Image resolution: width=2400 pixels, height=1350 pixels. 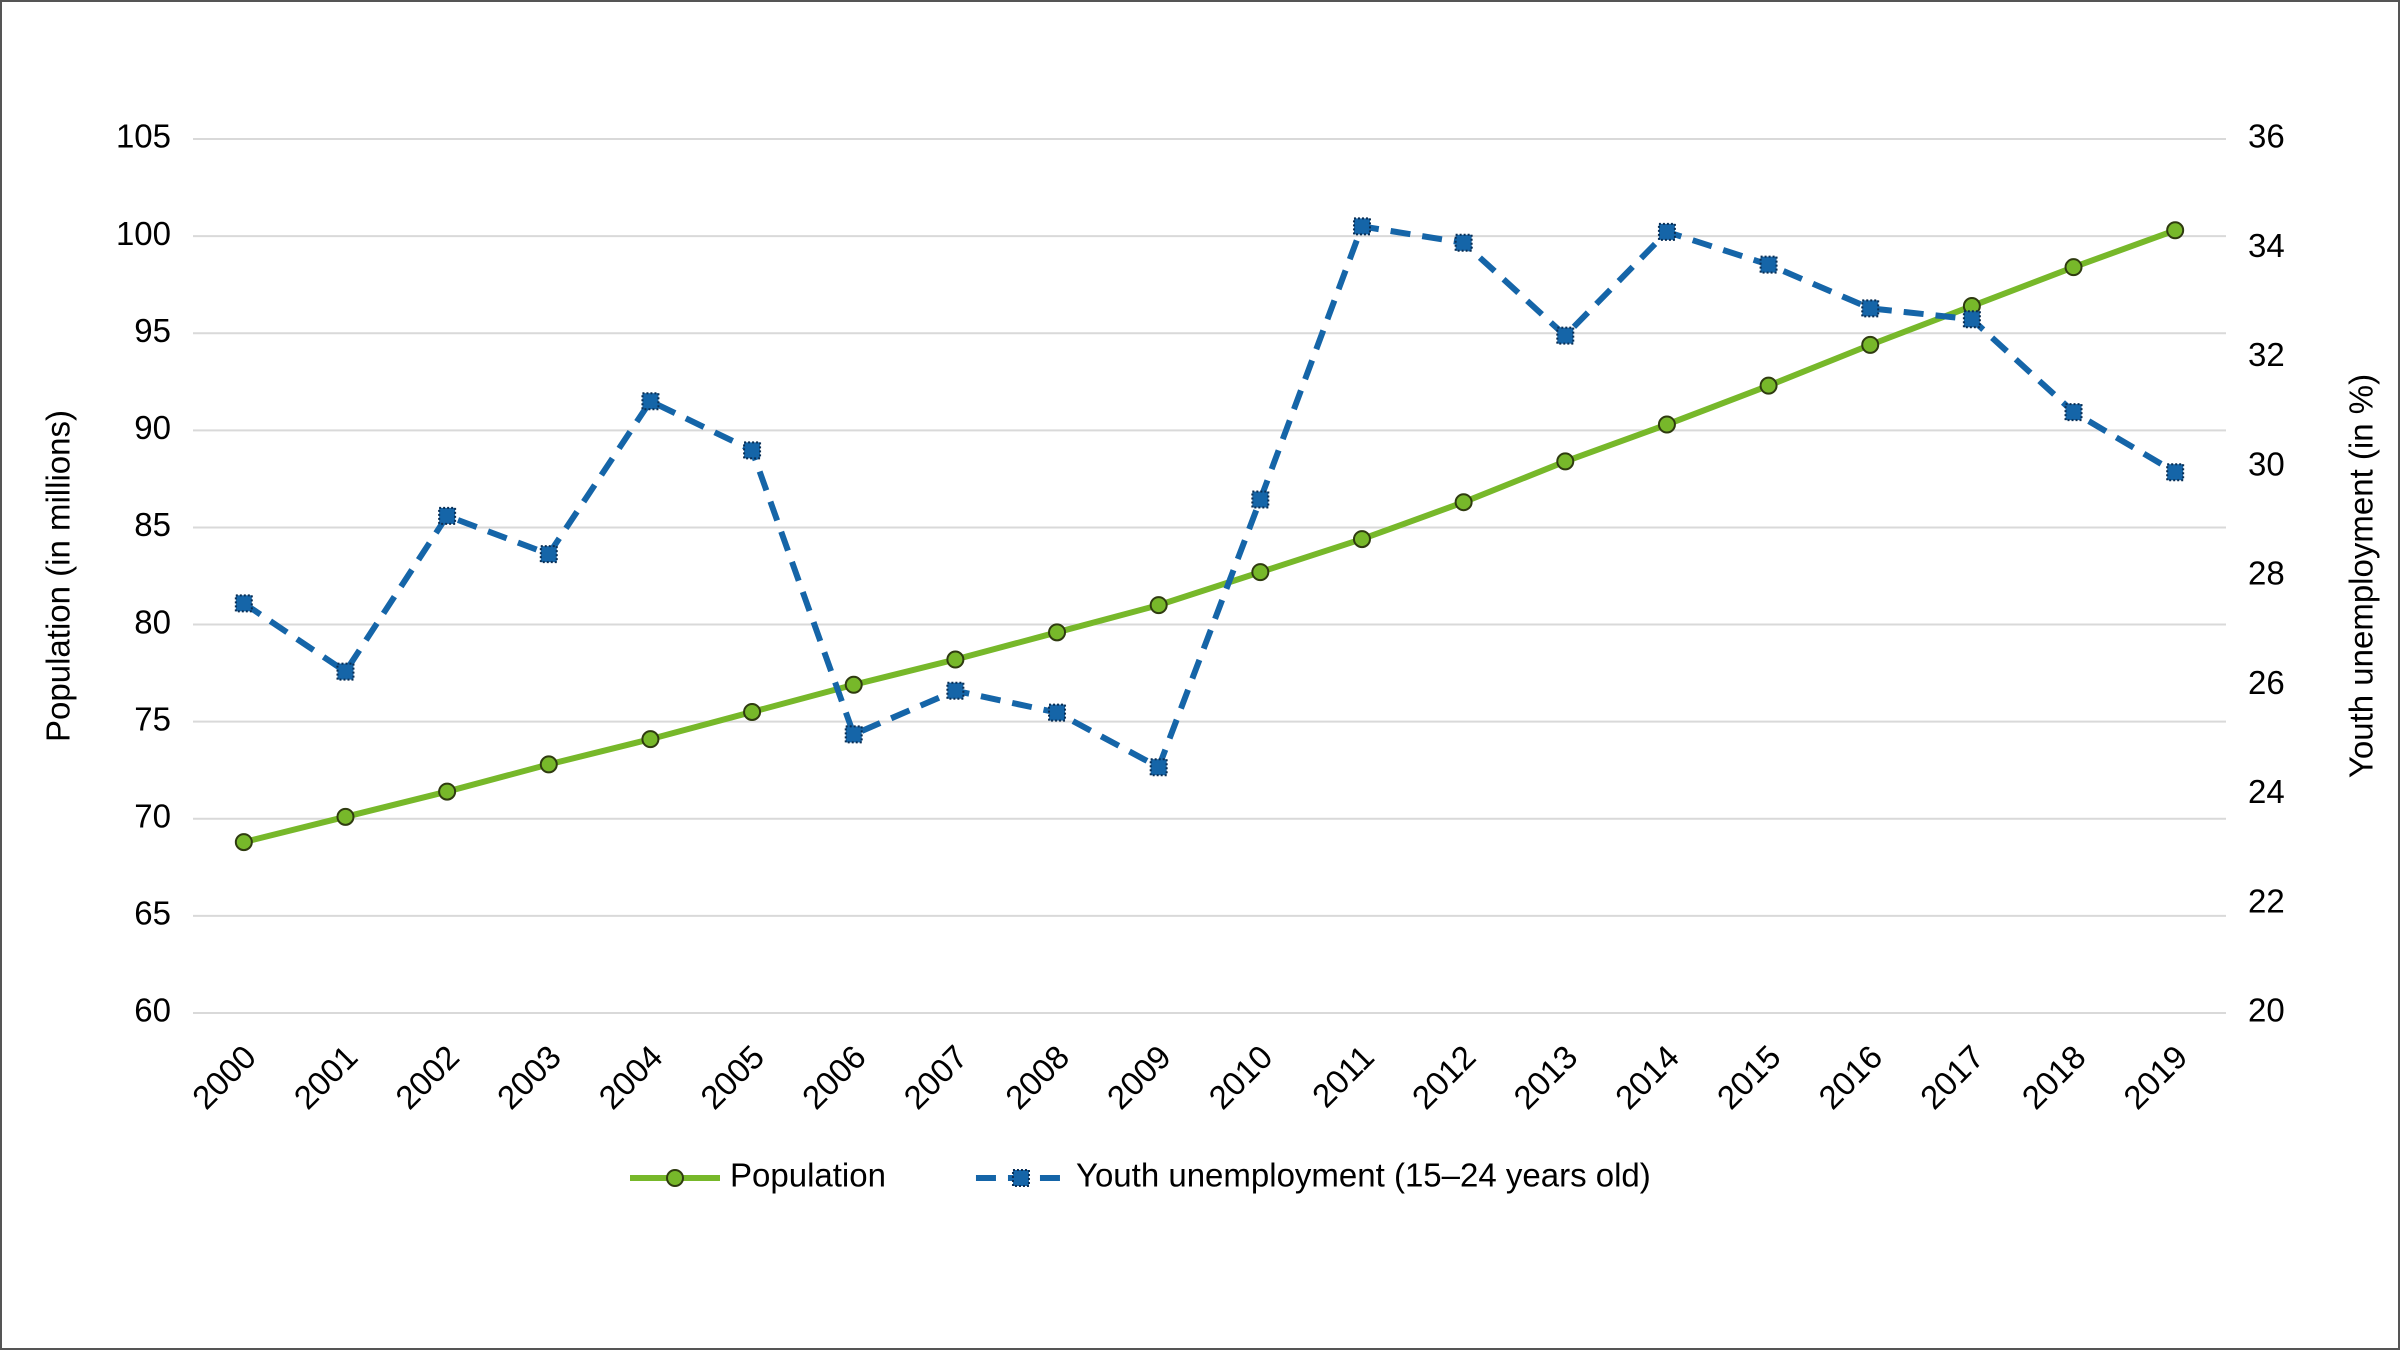 What do you see at coordinates (152, 913) in the screenshot?
I see `y-tick-label: 65` at bounding box center [152, 913].